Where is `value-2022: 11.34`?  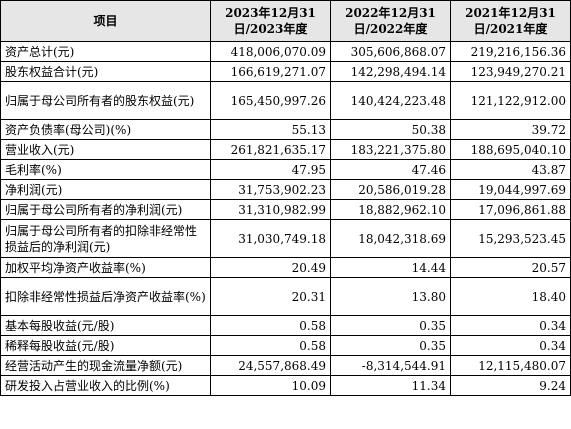
value-2022: 11.34 is located at coordinates (390, 385).